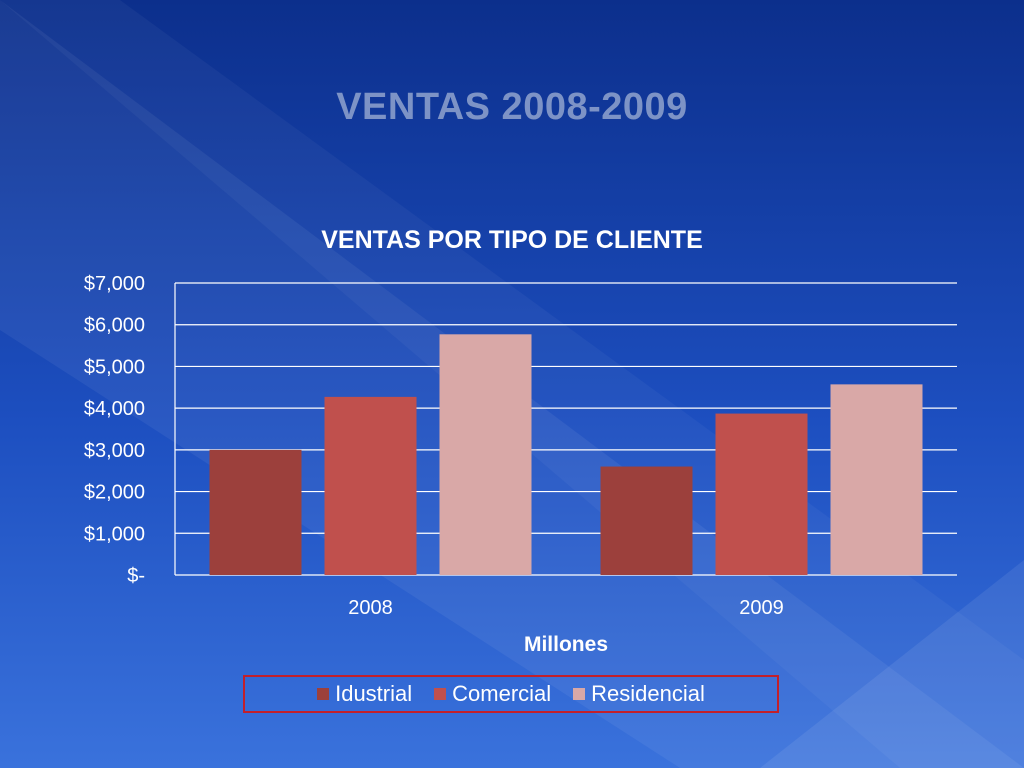 The width and height of the screenshot is (1024, 768). Describe the element at coordinates (485, 454) in the screenshot. I see `bar-residencial-2008` at that location.